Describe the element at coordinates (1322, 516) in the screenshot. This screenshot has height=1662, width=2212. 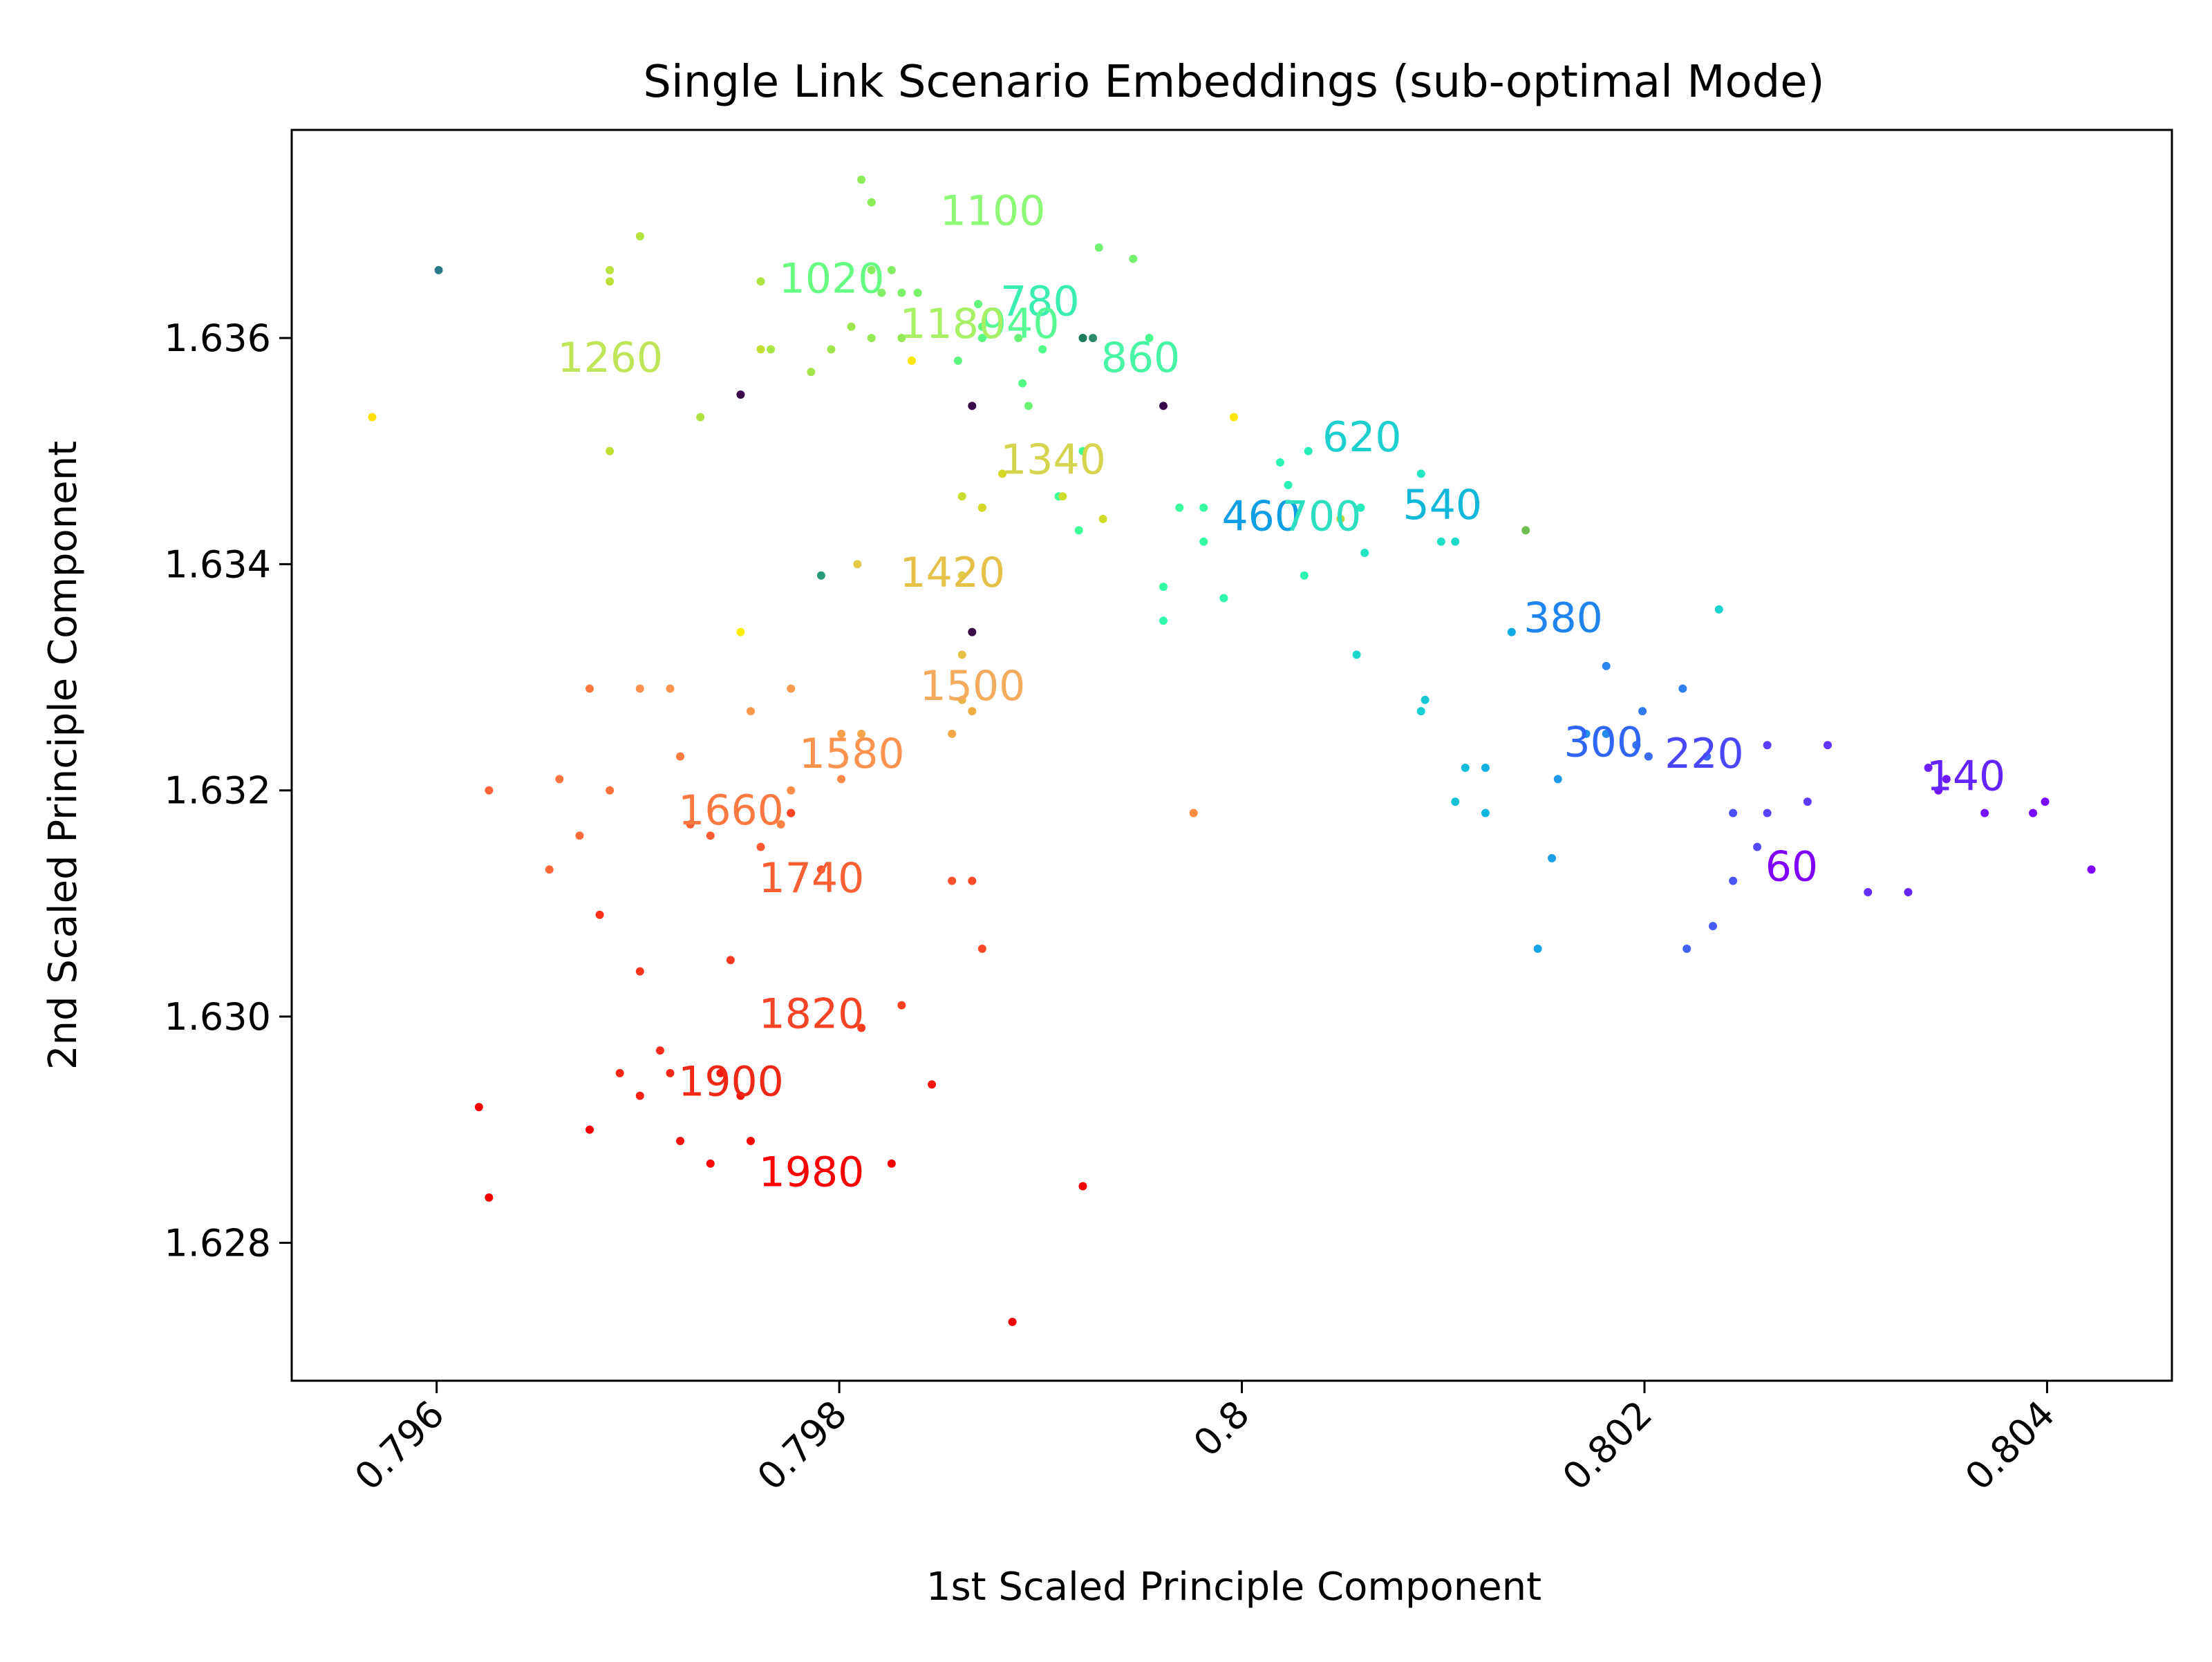
I see `point-label: 700` at that location.